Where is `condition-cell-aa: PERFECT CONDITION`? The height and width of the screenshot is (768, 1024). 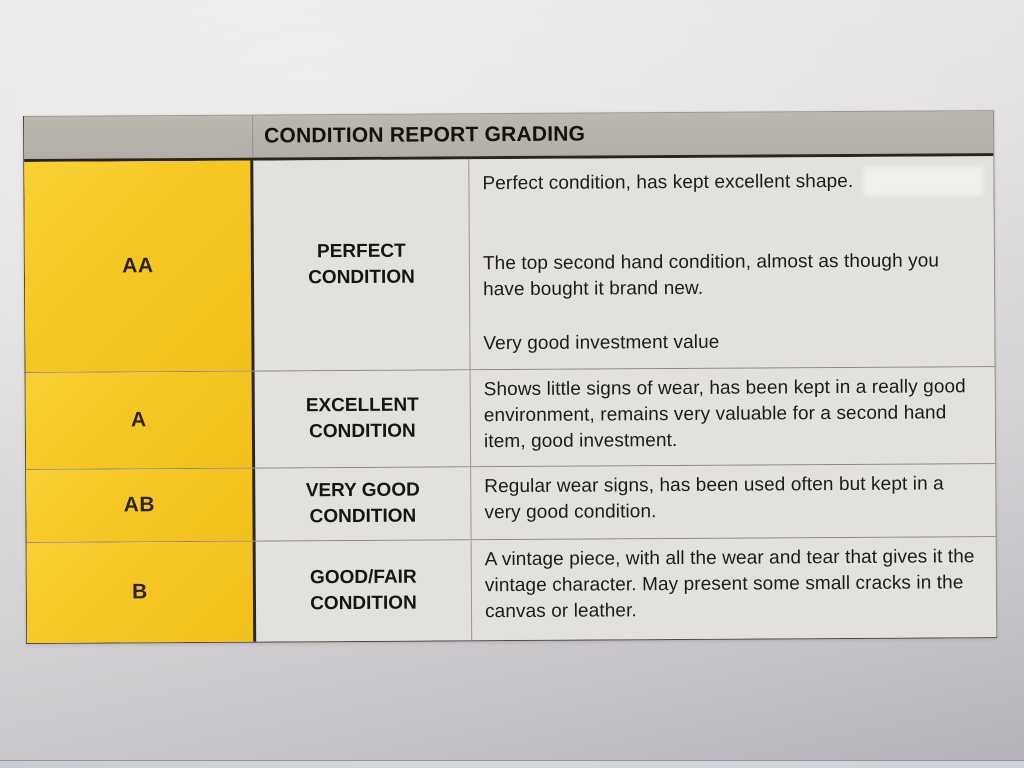
condition-cell-aa: PERFECT CONDITION is located at coordinates (362, 265).